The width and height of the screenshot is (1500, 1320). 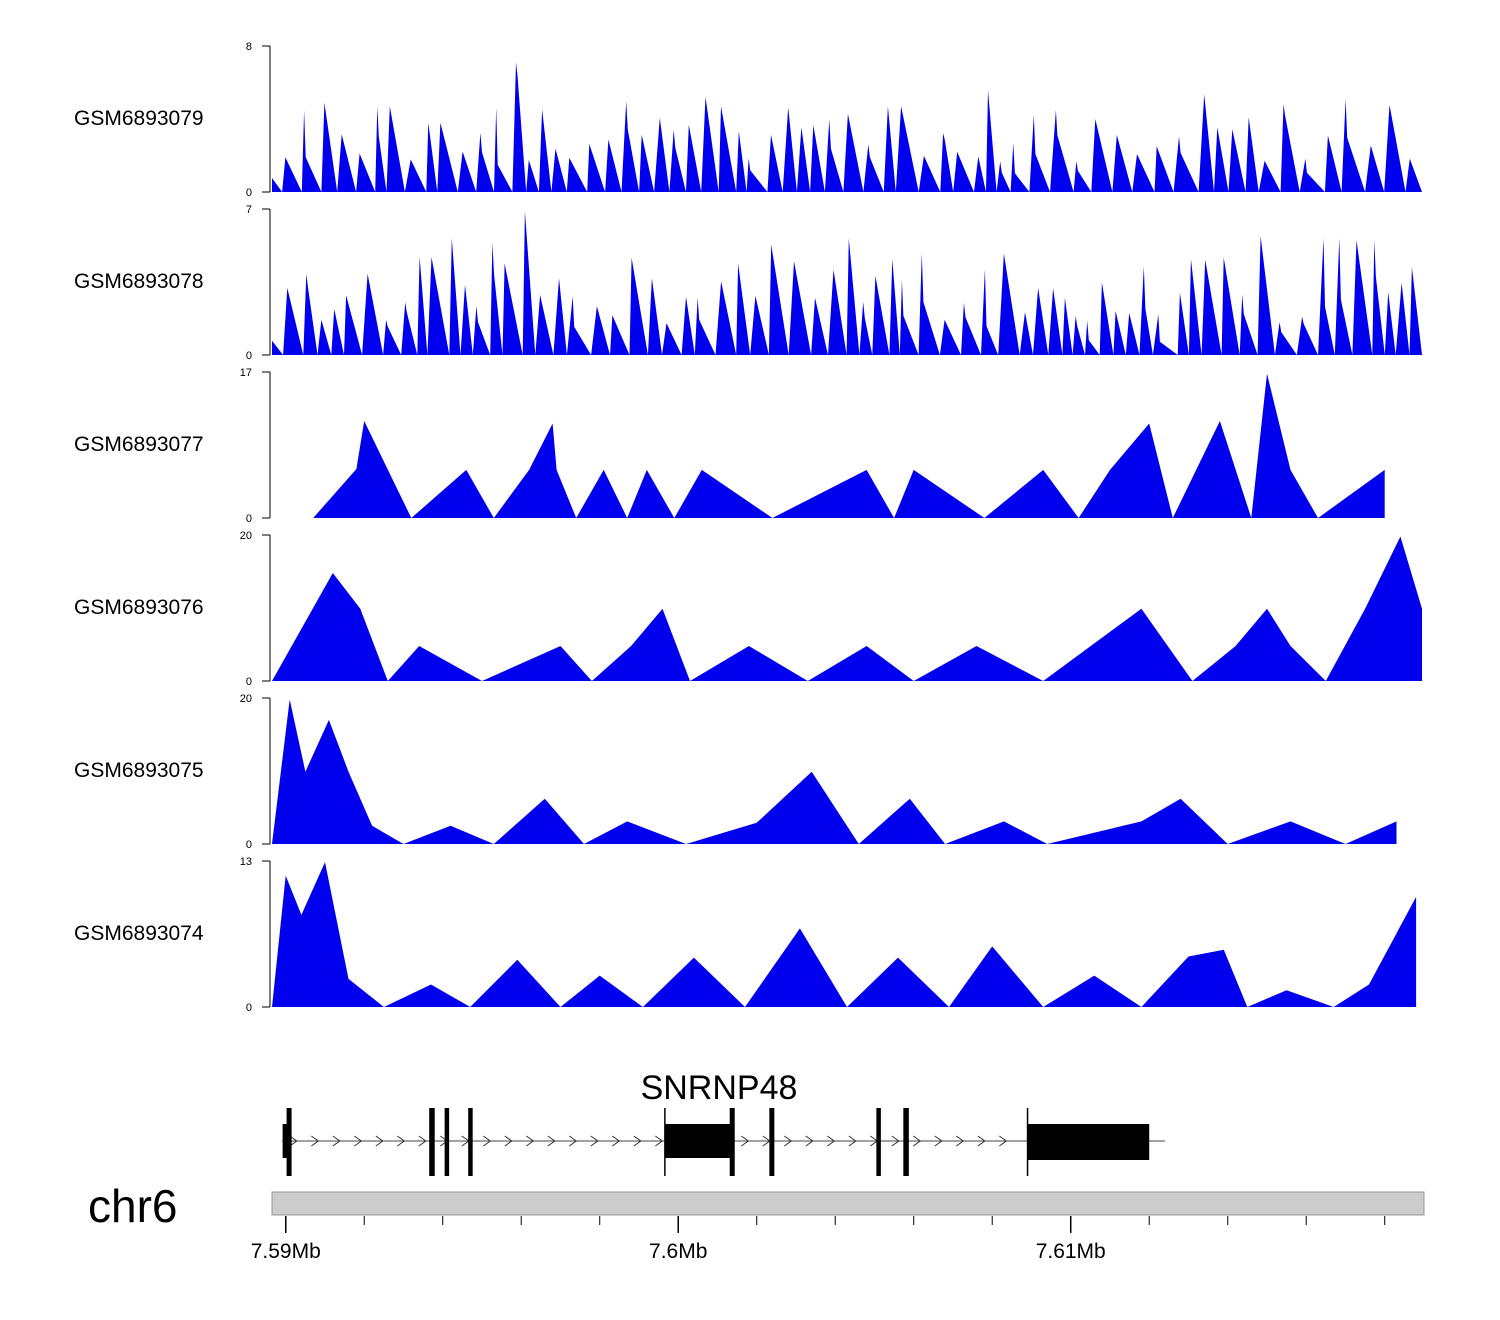 What do you see at coordinates (139, 607) in the screenshot?
I see `track-label: GSM6893076` at bounding box center [139, 607].